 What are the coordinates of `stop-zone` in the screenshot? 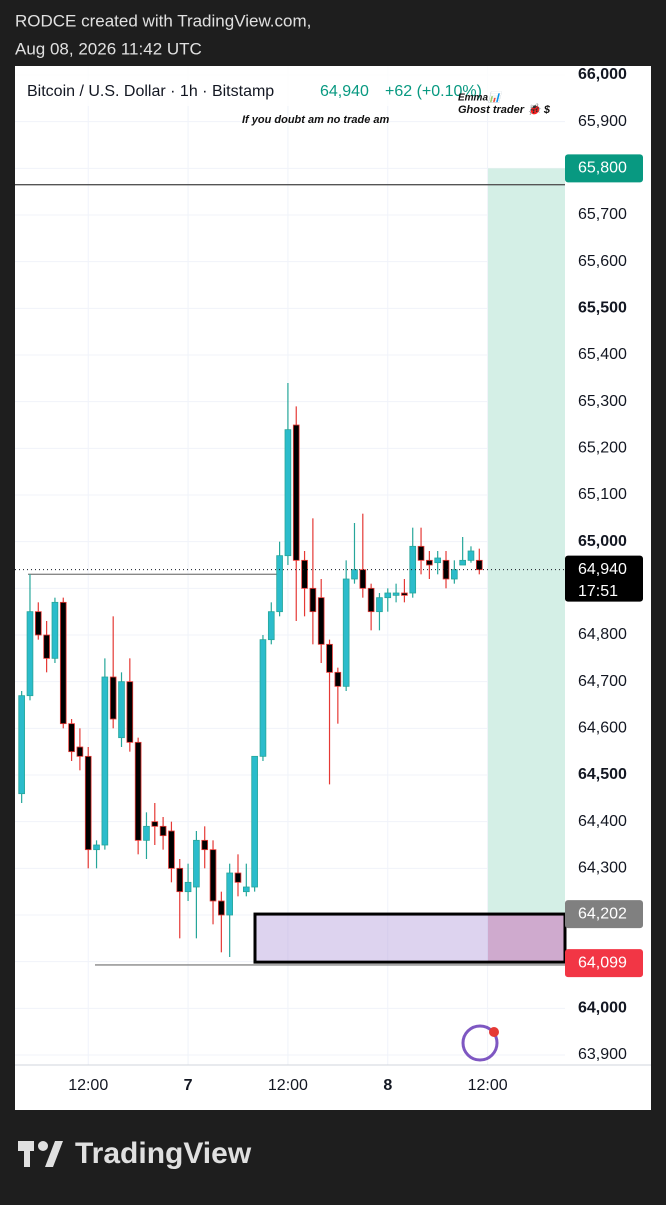 It's located at (526, 938).